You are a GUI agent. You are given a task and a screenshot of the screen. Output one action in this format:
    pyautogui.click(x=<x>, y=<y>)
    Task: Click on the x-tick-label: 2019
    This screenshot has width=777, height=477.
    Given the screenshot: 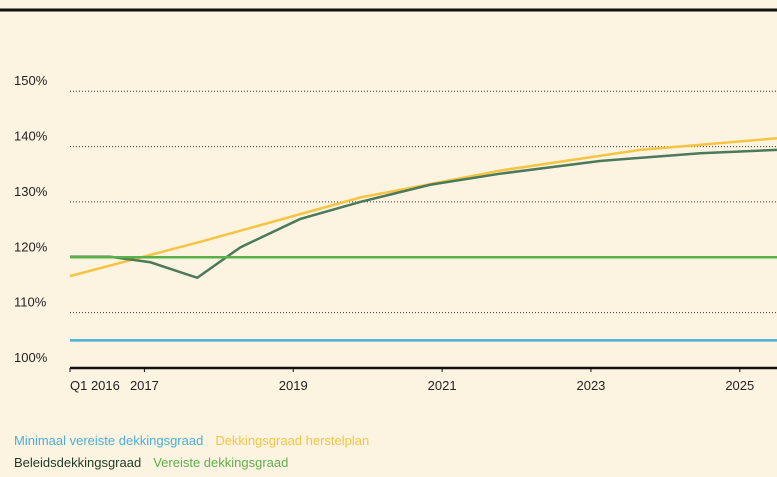 What is the action you would take?
    pyautogui.click(x=293, y=385)
    